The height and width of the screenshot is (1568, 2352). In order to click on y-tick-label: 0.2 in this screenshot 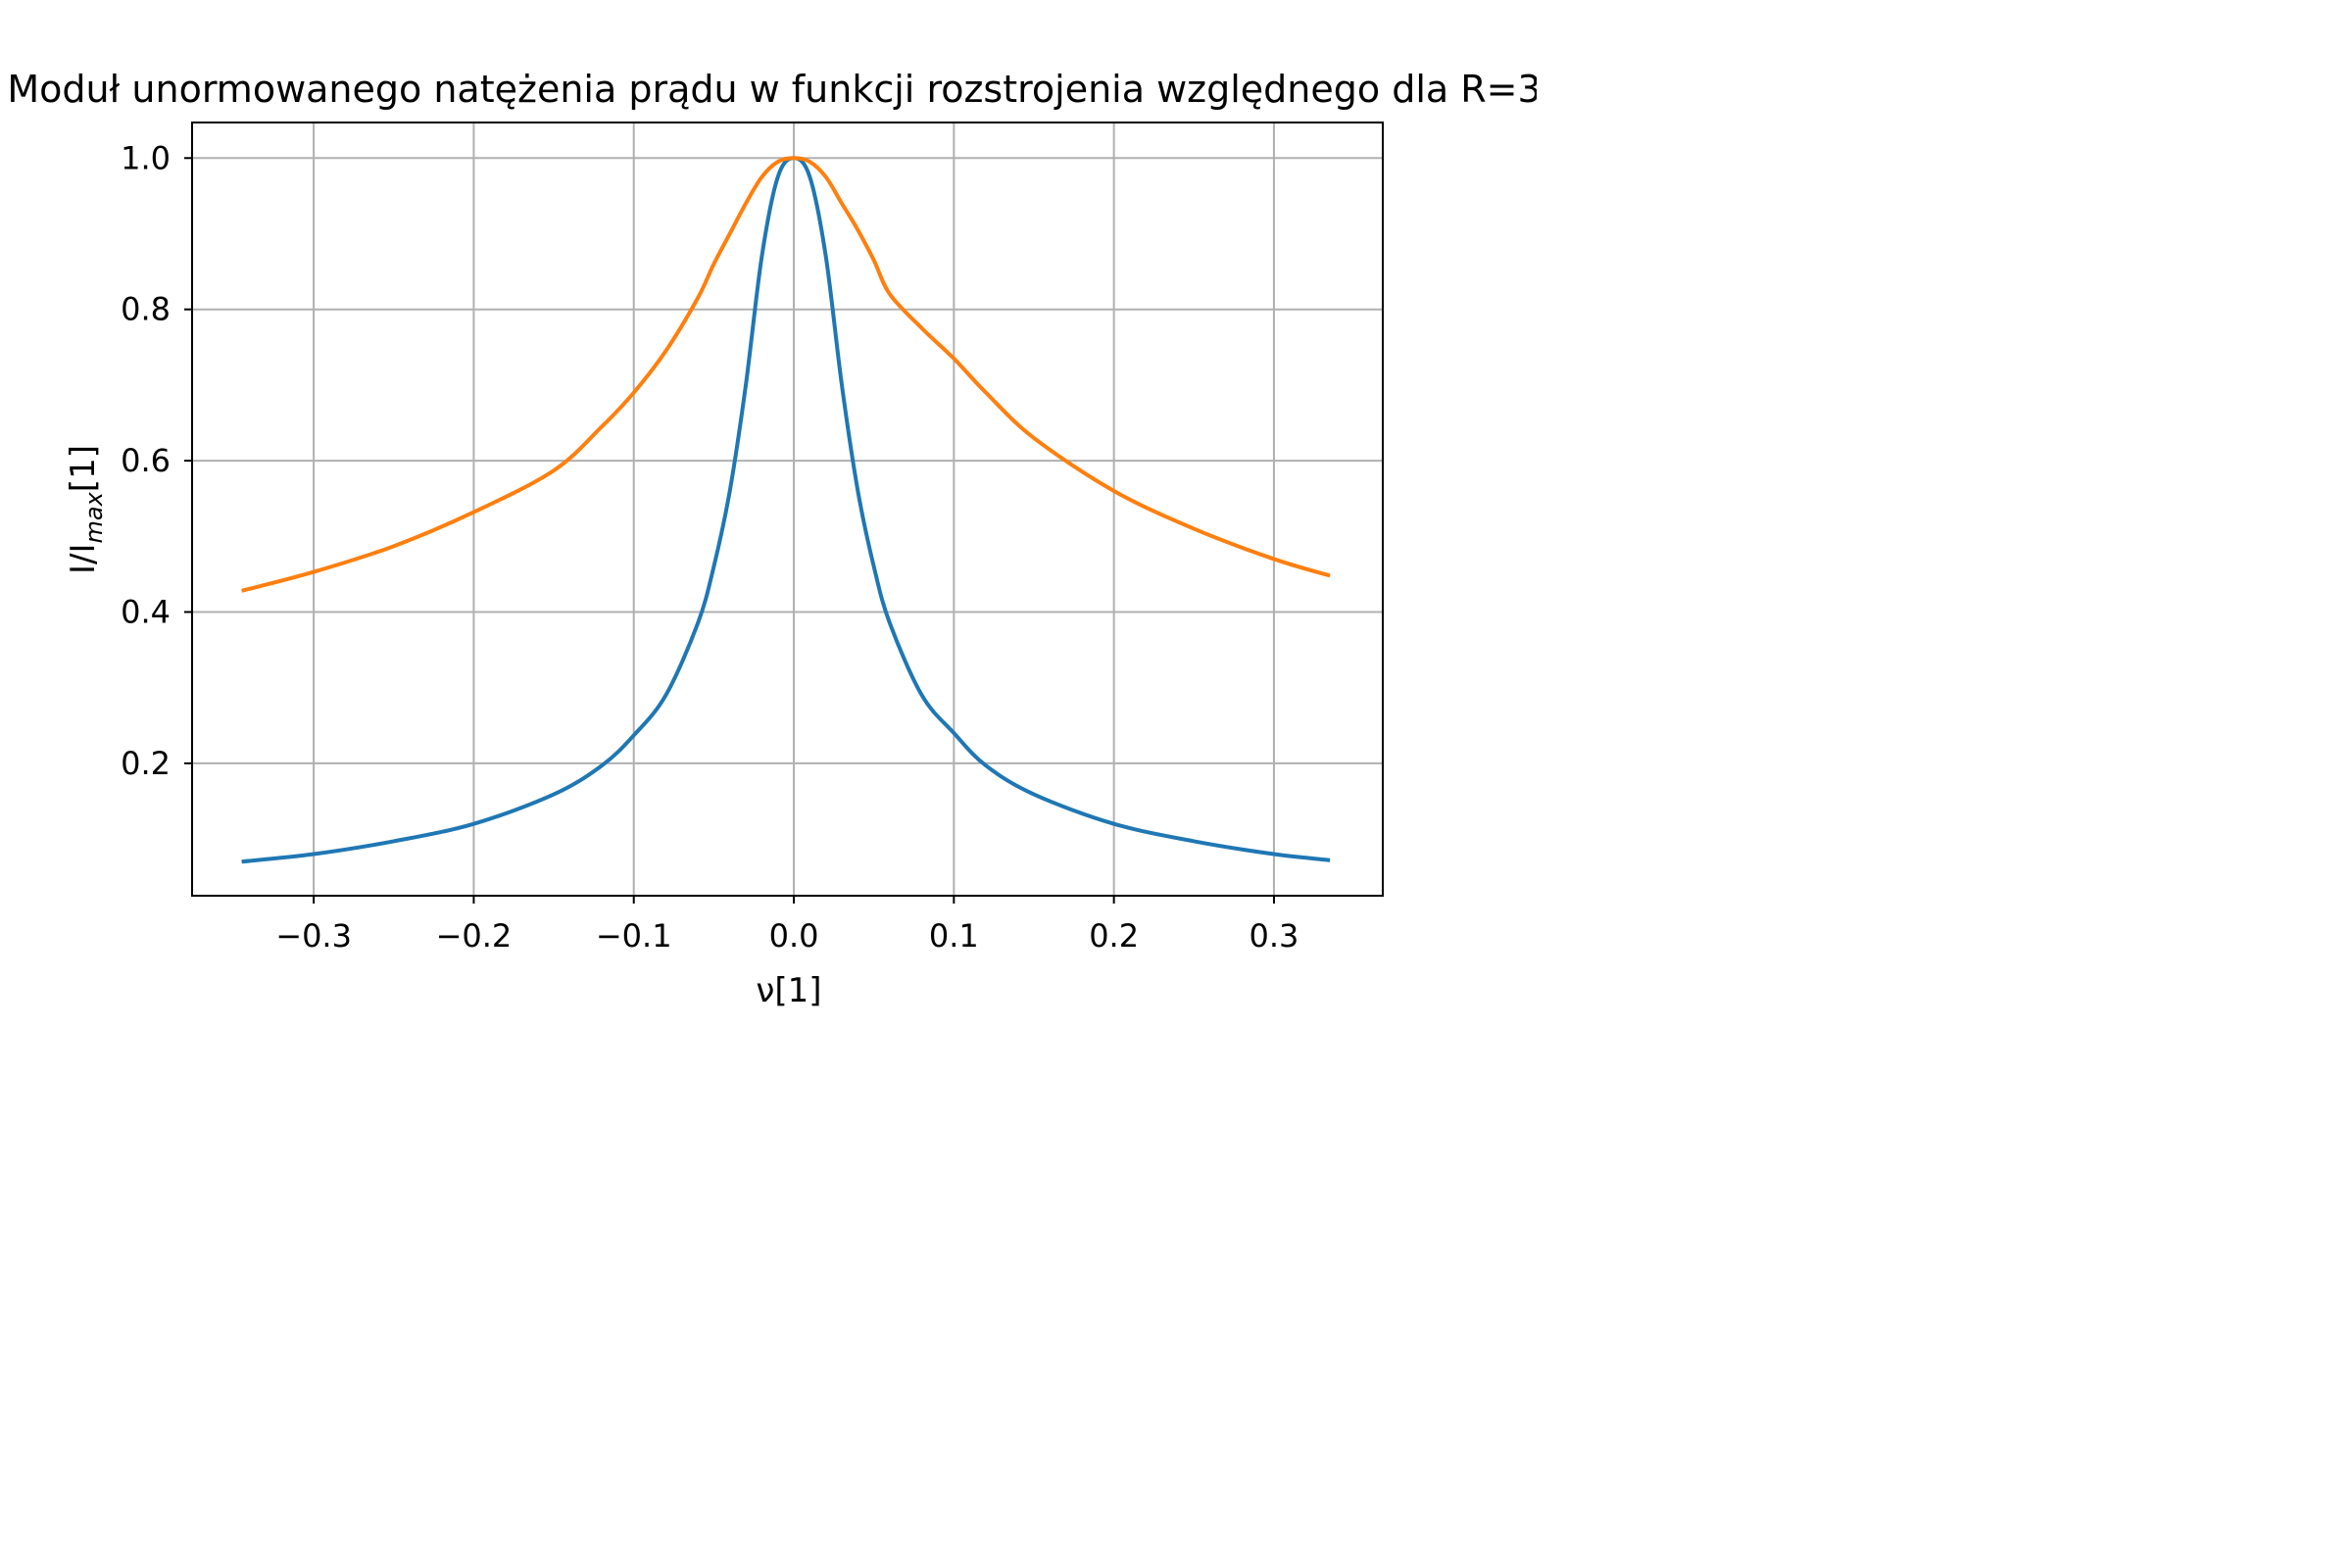, I will do `click(146, 763)`.